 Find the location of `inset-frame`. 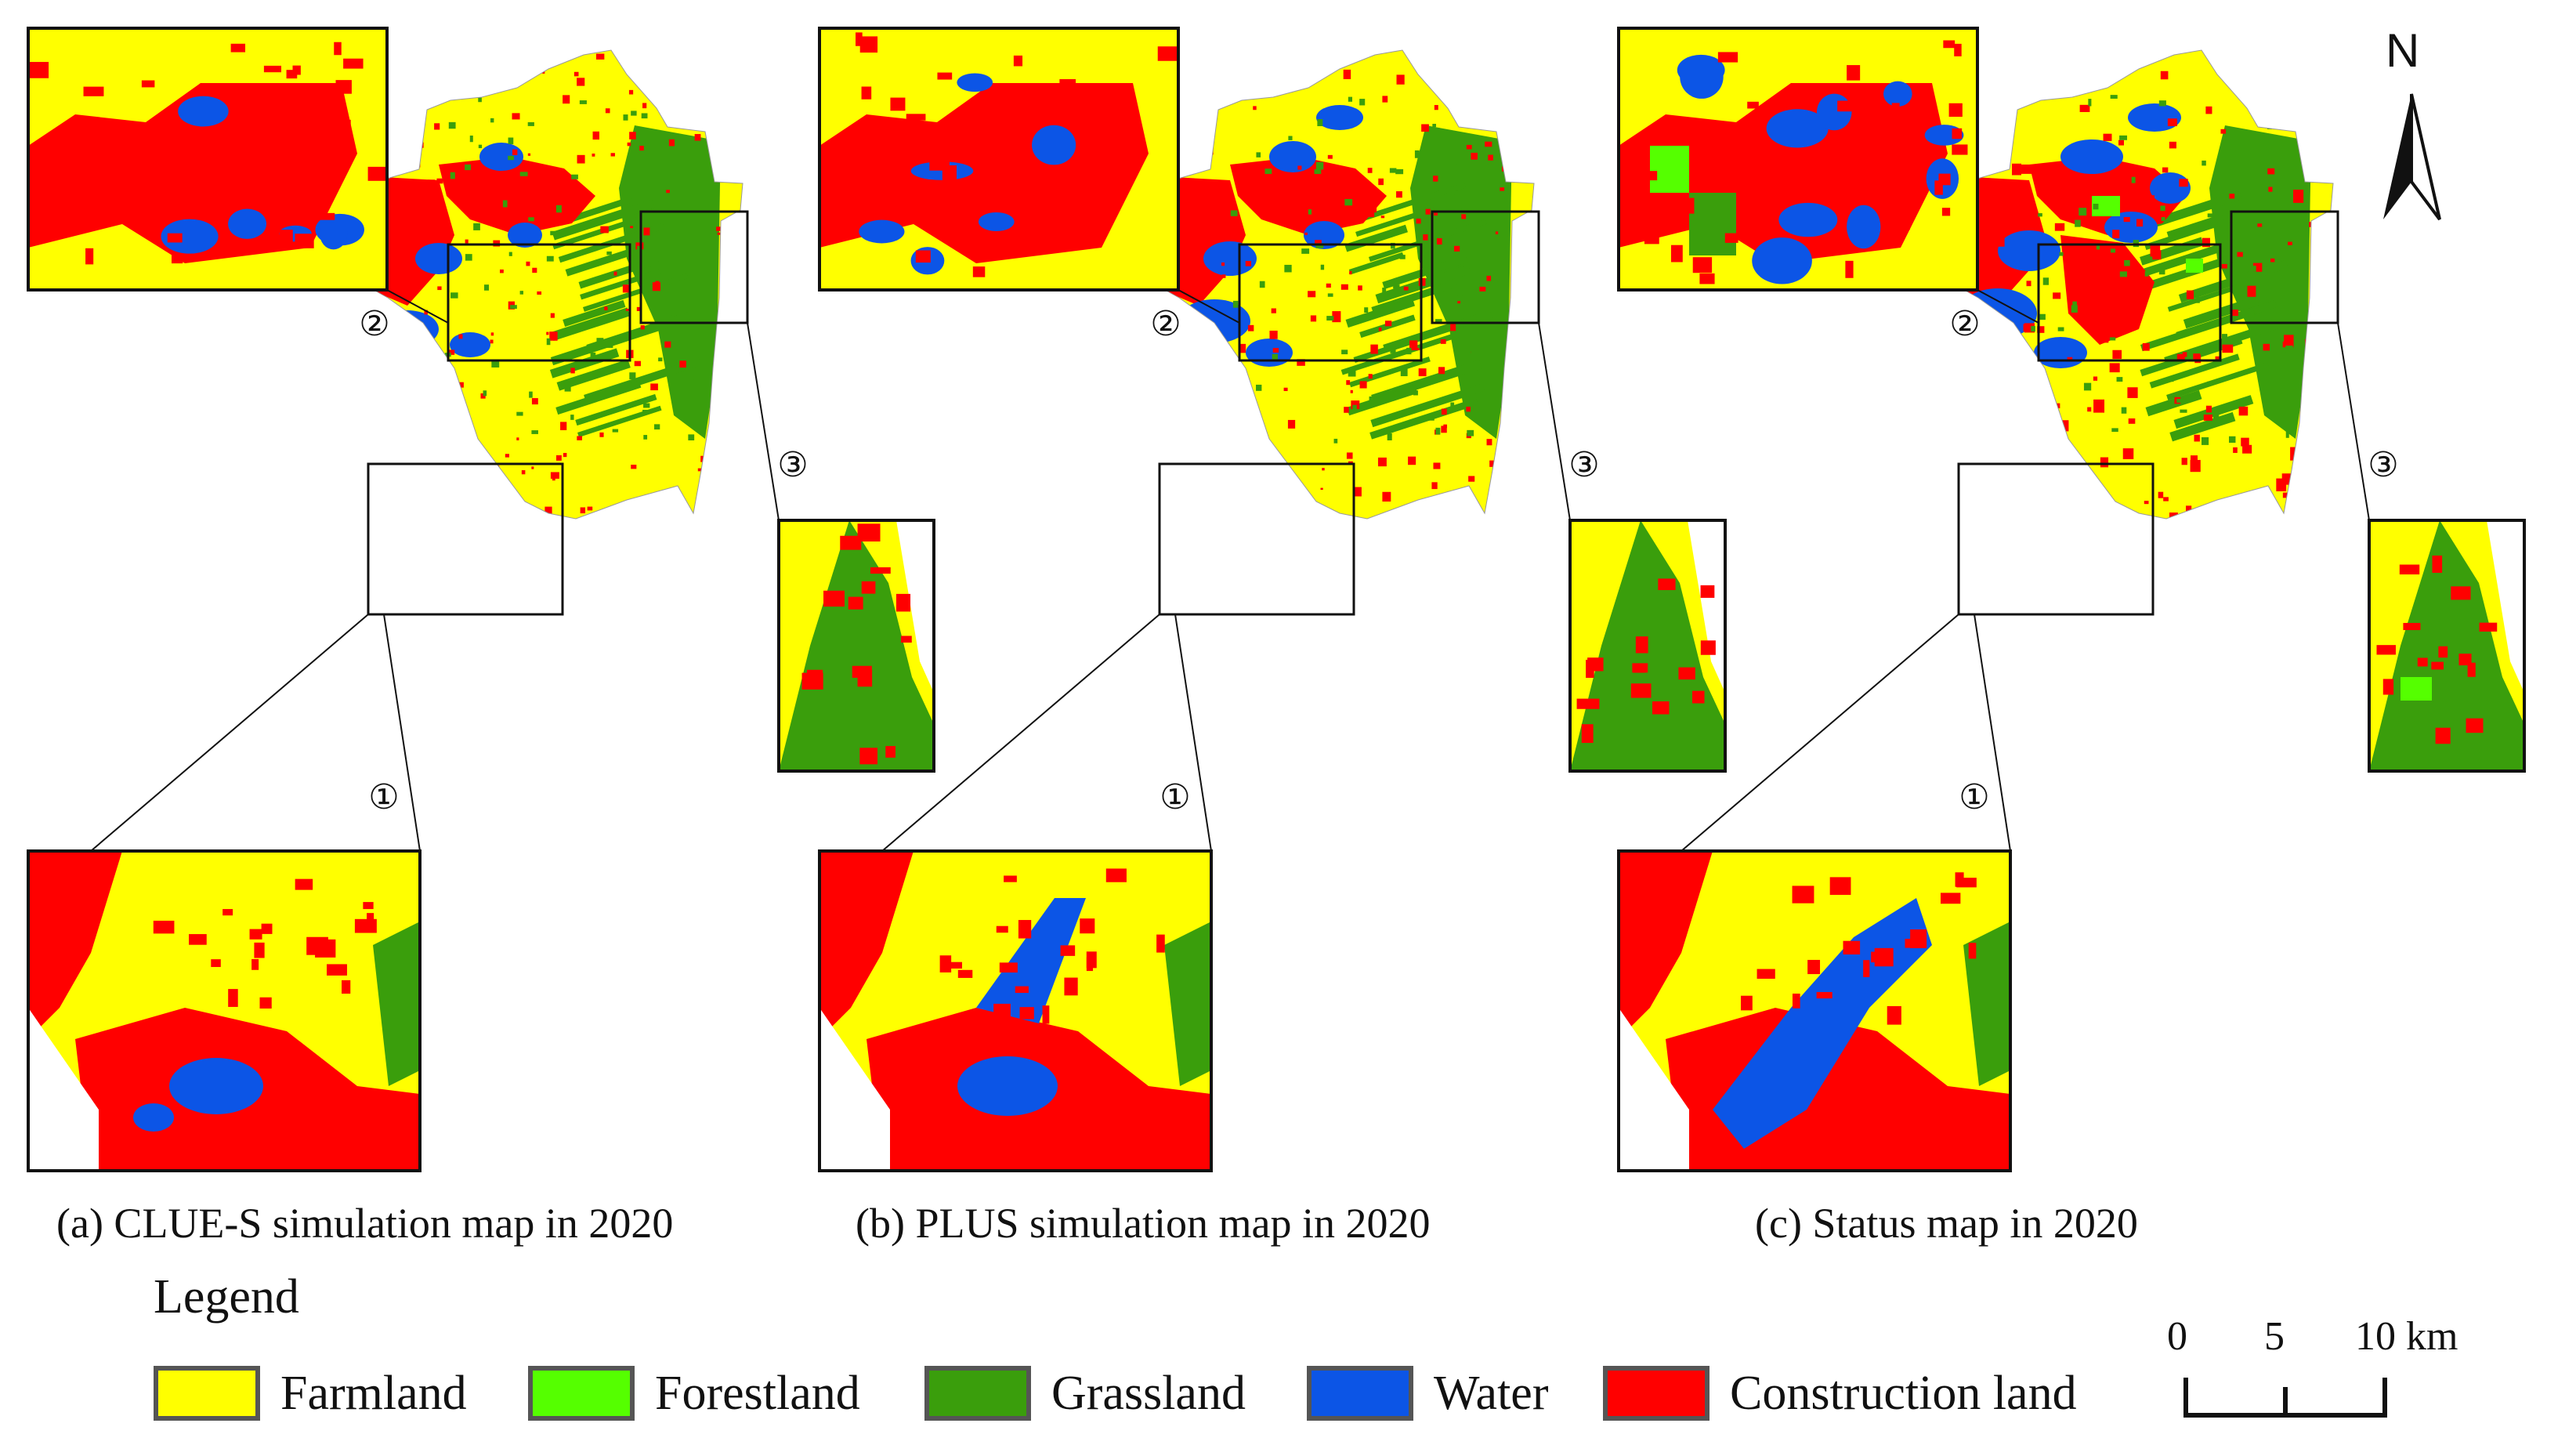

inset-frame is located at coordinates (208, 159).